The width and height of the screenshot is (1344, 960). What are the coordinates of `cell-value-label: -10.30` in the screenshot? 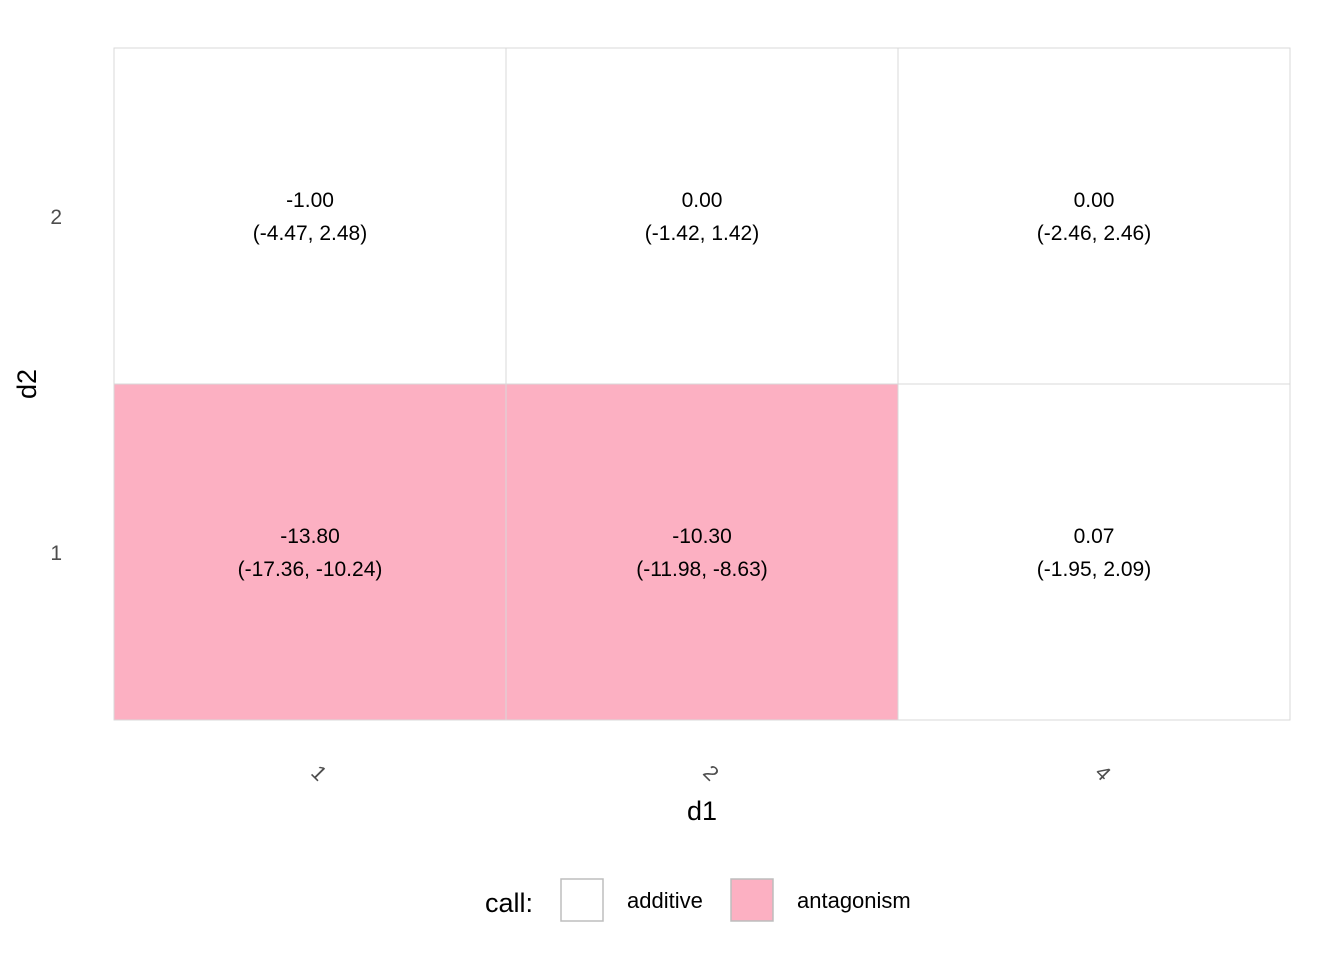 It's located at (702, 536).